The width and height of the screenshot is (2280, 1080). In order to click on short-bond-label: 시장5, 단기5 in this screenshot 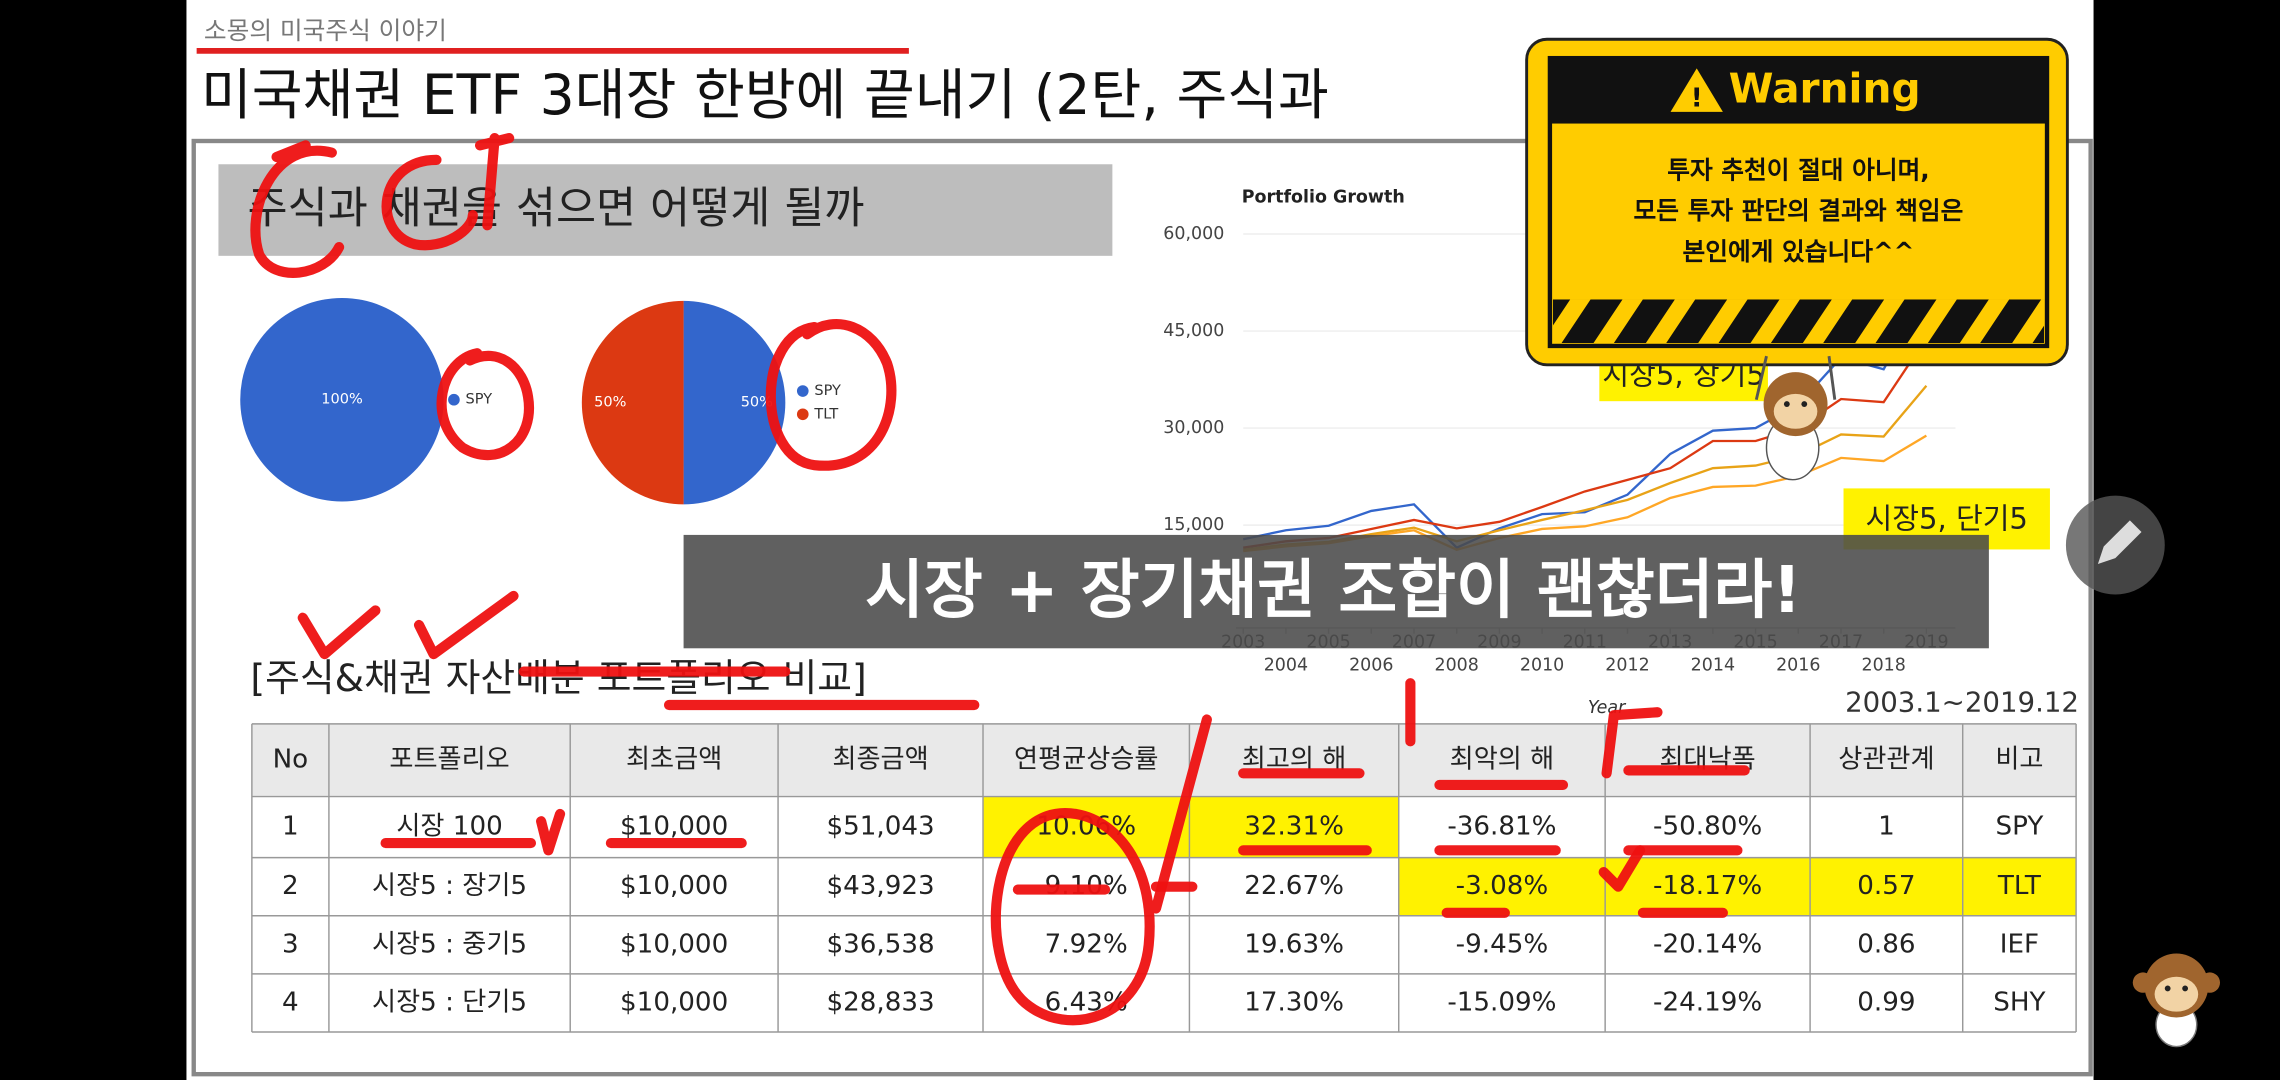, I will do `click(1947, 518)`.